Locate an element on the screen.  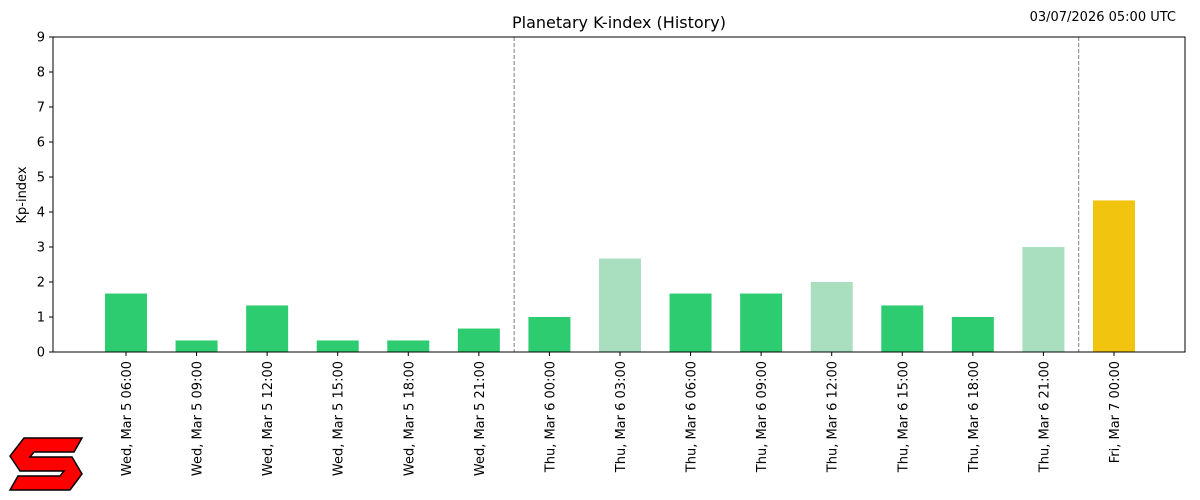
x-tick-label: Wed, Mar 5 12:00 is located at coordinates (268, 418).